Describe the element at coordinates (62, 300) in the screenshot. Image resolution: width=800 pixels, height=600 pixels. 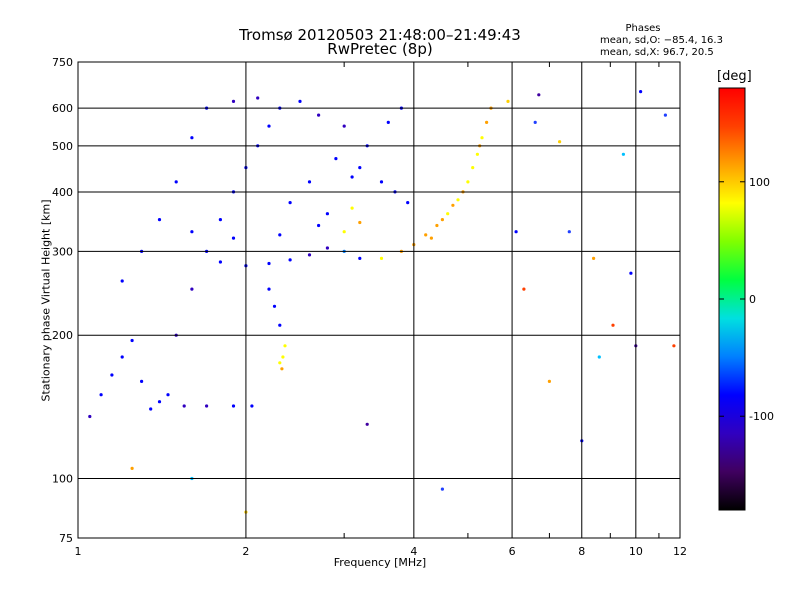
I see `y-axis-ticks: 75 100 200 300 400 500 600 750` at that location.